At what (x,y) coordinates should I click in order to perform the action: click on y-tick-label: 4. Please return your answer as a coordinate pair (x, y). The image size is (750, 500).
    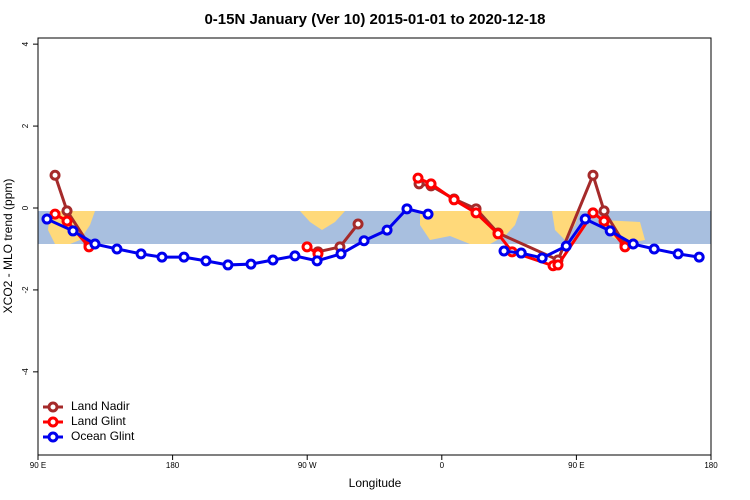
    Looking at the image, I should click on (25, 43).